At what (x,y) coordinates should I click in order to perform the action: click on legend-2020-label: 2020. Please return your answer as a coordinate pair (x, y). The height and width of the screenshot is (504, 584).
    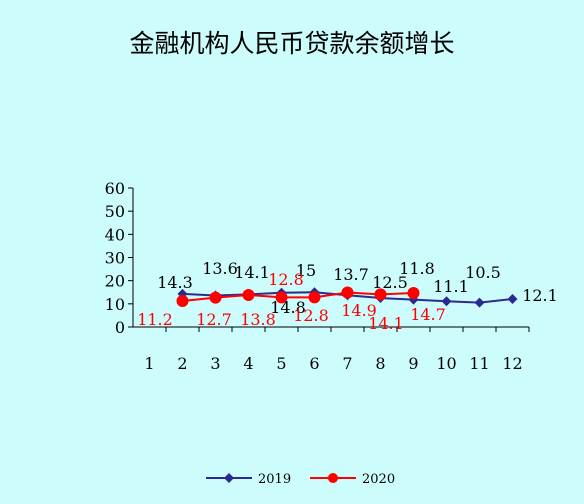
    Looking at the image, I should click on (378, 479).